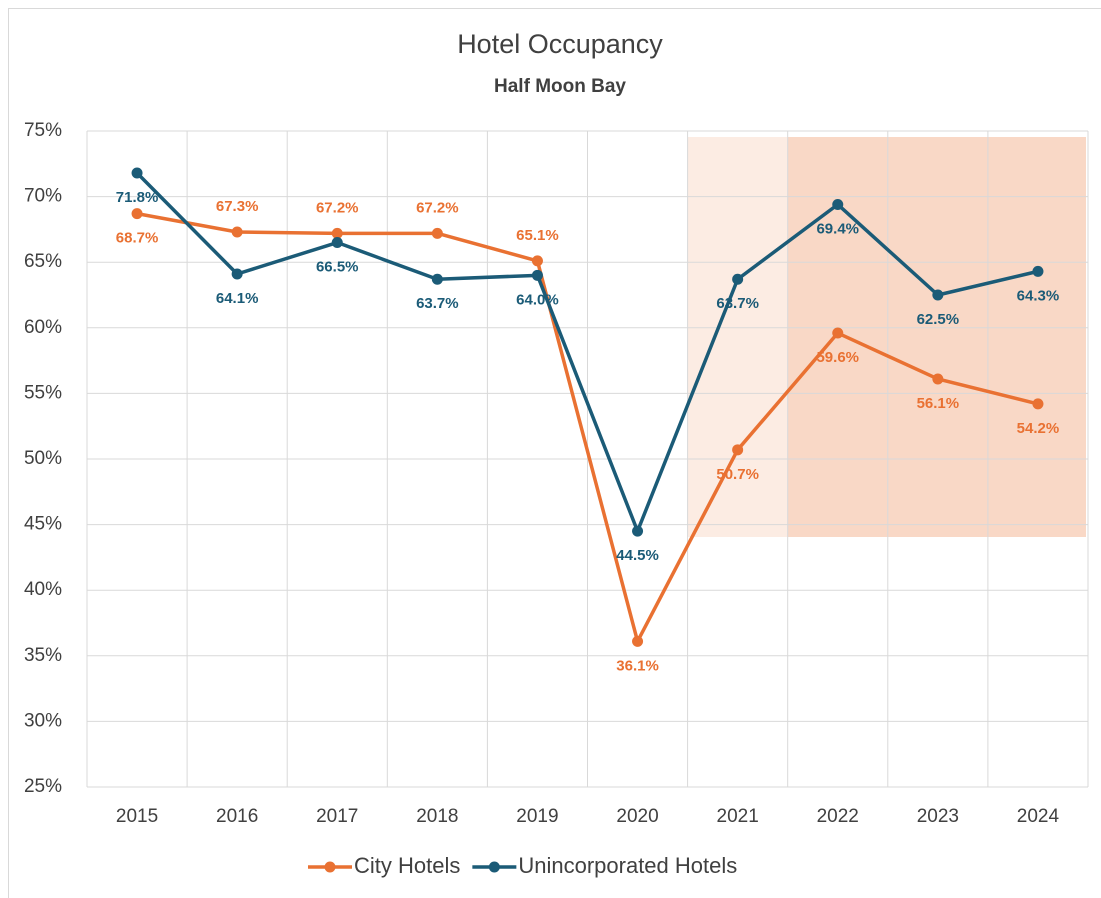  Describe the element at coordinates (837, 357) in the screenshot. I see `data-label: 59.6%` at that location.